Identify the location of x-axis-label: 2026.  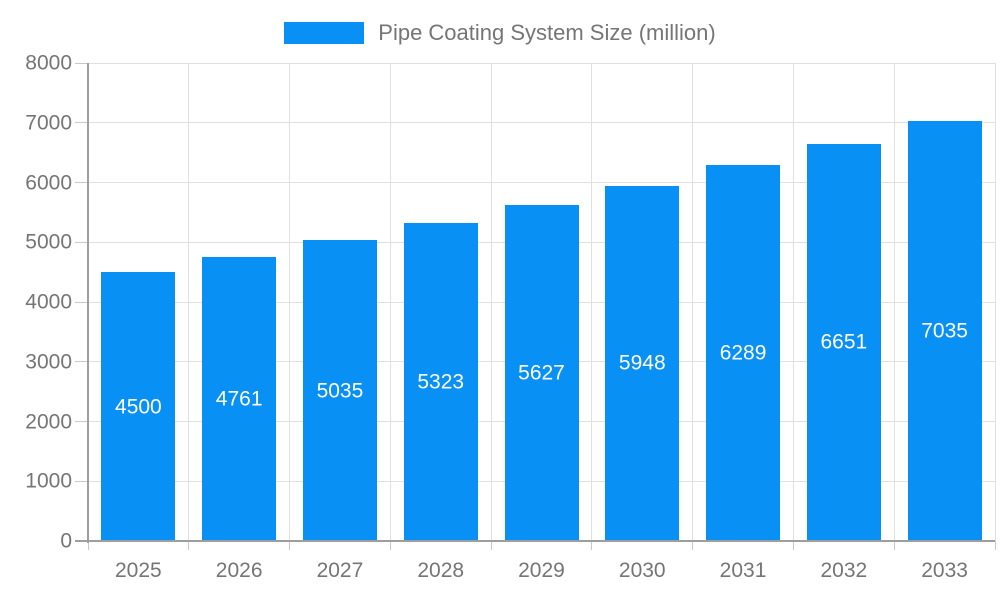
(239, 570).